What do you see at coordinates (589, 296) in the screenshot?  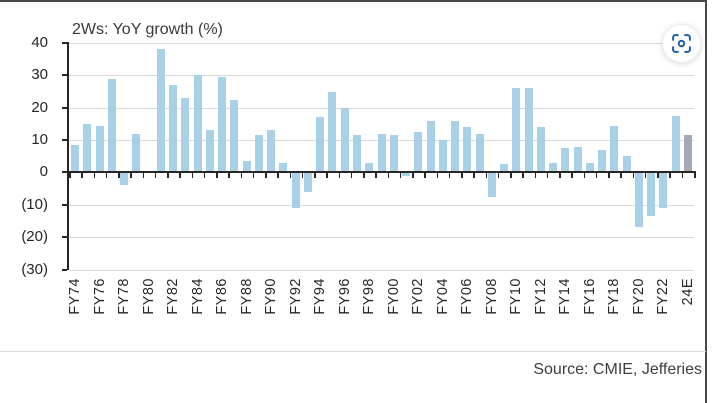 I see `x-axis-label: FY16` at bounding box center [589, 296].